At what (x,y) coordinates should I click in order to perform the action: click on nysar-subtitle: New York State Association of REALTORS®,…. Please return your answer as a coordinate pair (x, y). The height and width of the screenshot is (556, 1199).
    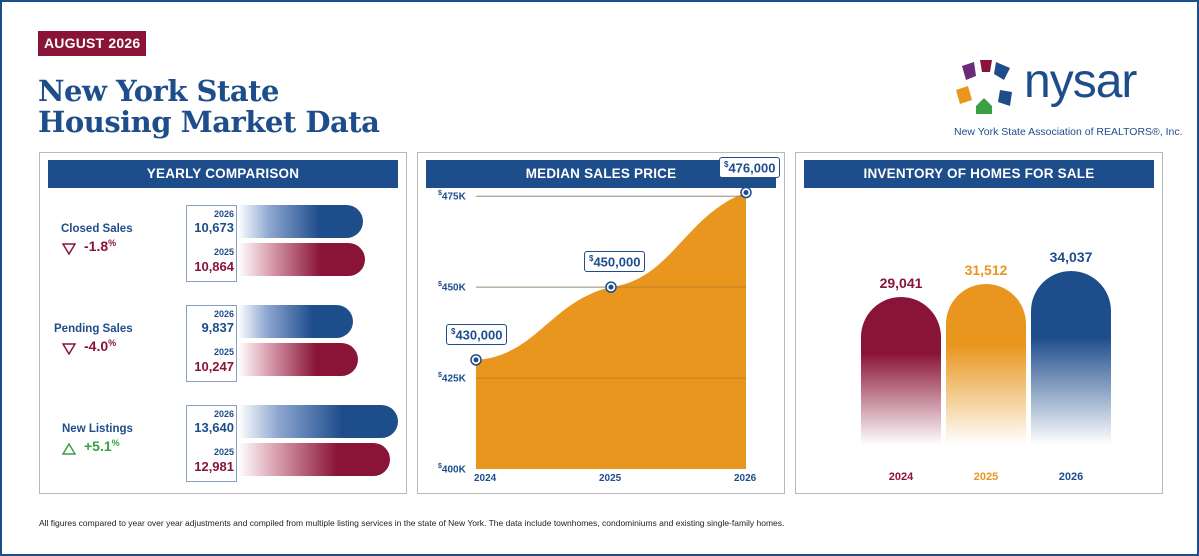
    Looking at the image, I should click on (1068, 132).